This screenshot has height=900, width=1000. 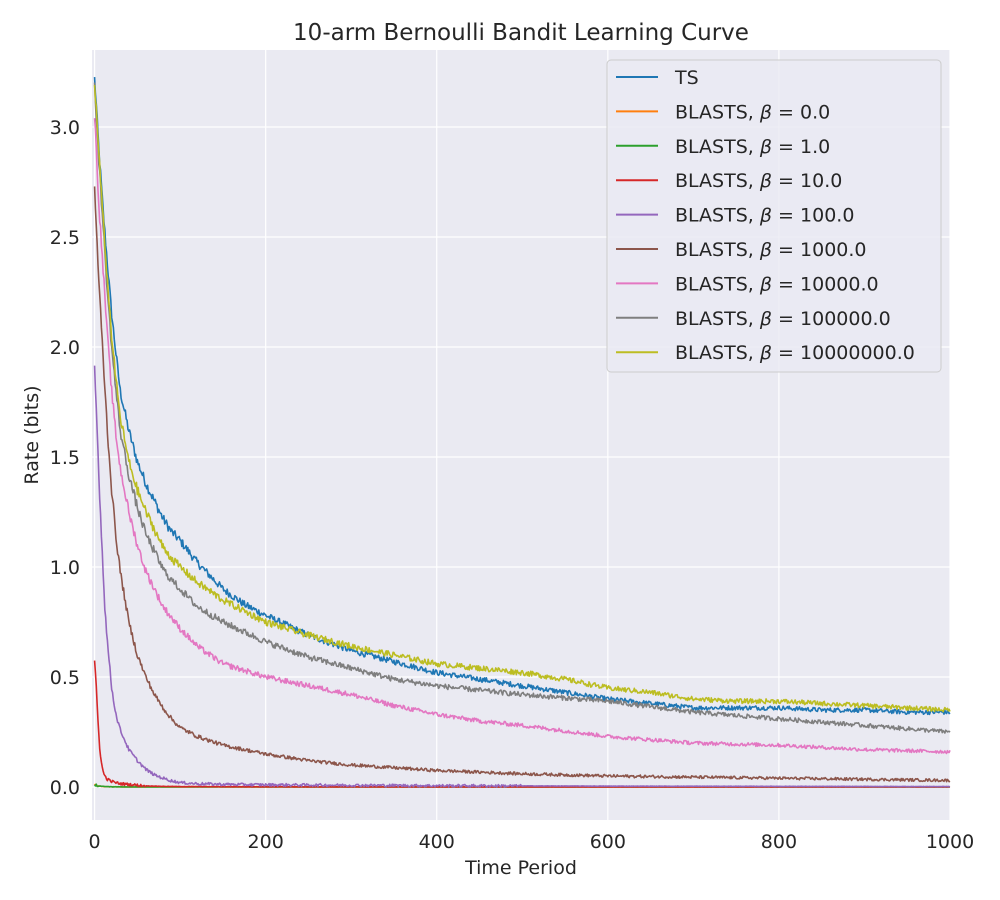 What do you see at coordinates (815, 147) in the screenshot?
I see `legend-beta-value: 1.0` at bounding box center [815, 147].